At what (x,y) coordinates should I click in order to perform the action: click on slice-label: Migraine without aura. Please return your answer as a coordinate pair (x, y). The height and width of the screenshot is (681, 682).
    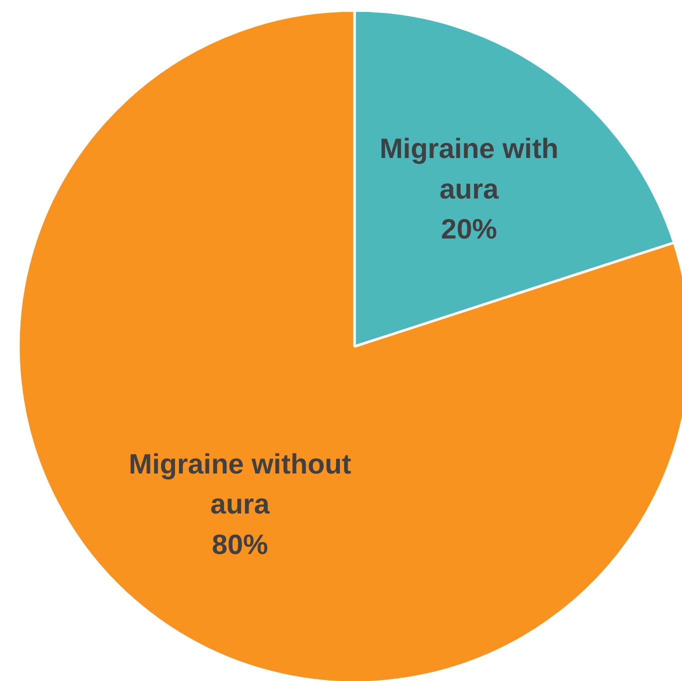
    Looking at the image, I should click on (240, 484).